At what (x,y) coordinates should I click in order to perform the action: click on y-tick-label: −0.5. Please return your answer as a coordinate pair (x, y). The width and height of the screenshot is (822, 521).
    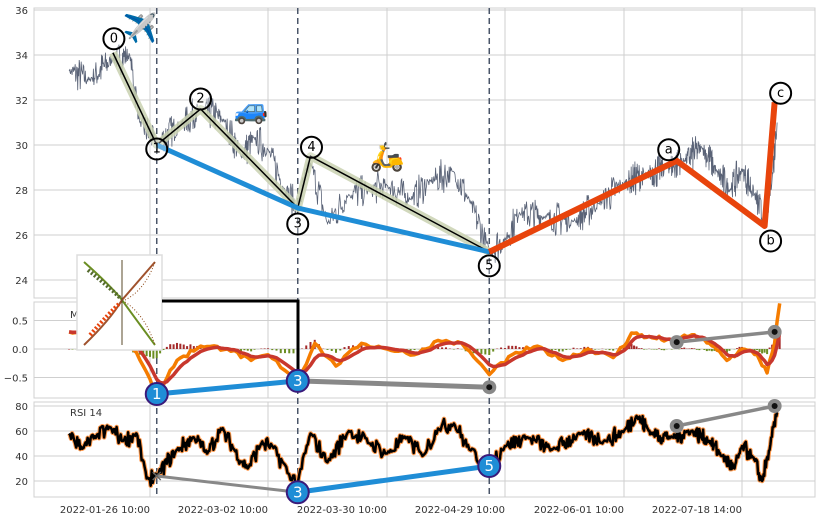
    Looking at the image, I should click on (16, 379).